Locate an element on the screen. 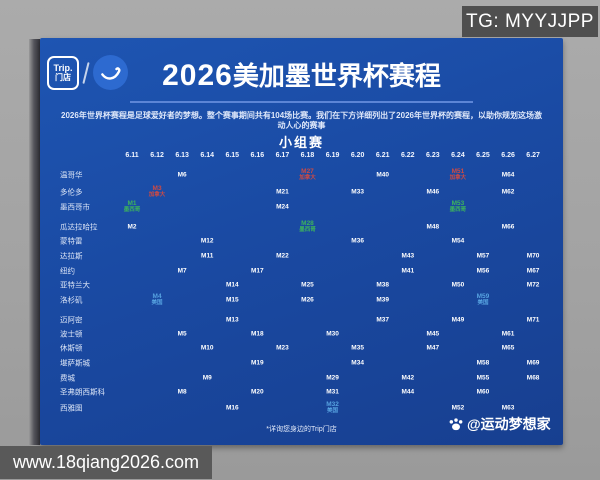 The image size is (600, 480). match-number: M12 is located at coordinates (207, 241).